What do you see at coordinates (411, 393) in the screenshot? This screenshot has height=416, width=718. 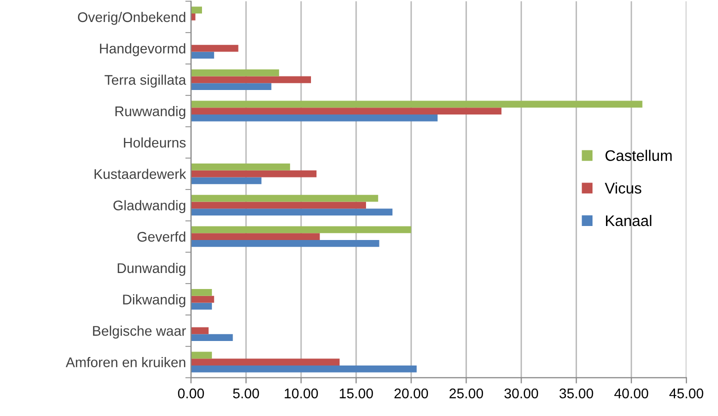 I see `x-tick-label: 20.00` at bounding box center [411, 393].